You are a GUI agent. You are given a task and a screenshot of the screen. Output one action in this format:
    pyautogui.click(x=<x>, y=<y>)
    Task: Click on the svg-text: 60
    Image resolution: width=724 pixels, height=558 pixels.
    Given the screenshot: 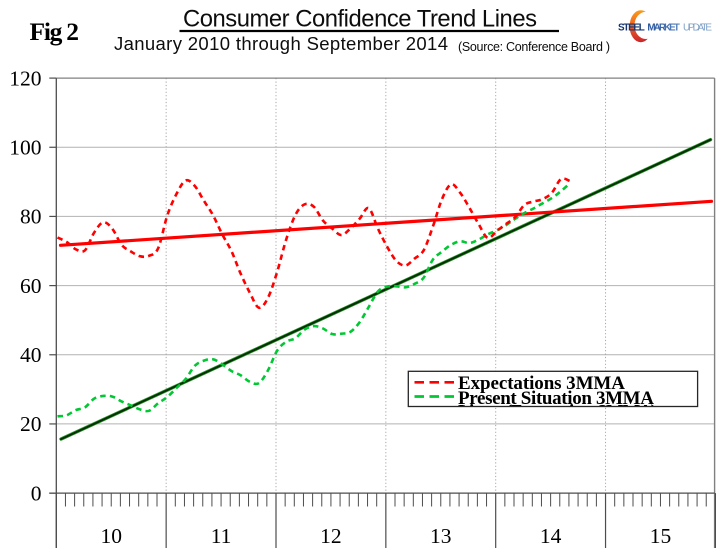 What is the action you would take?
    pyautogui.click(x=31, y=286)
    